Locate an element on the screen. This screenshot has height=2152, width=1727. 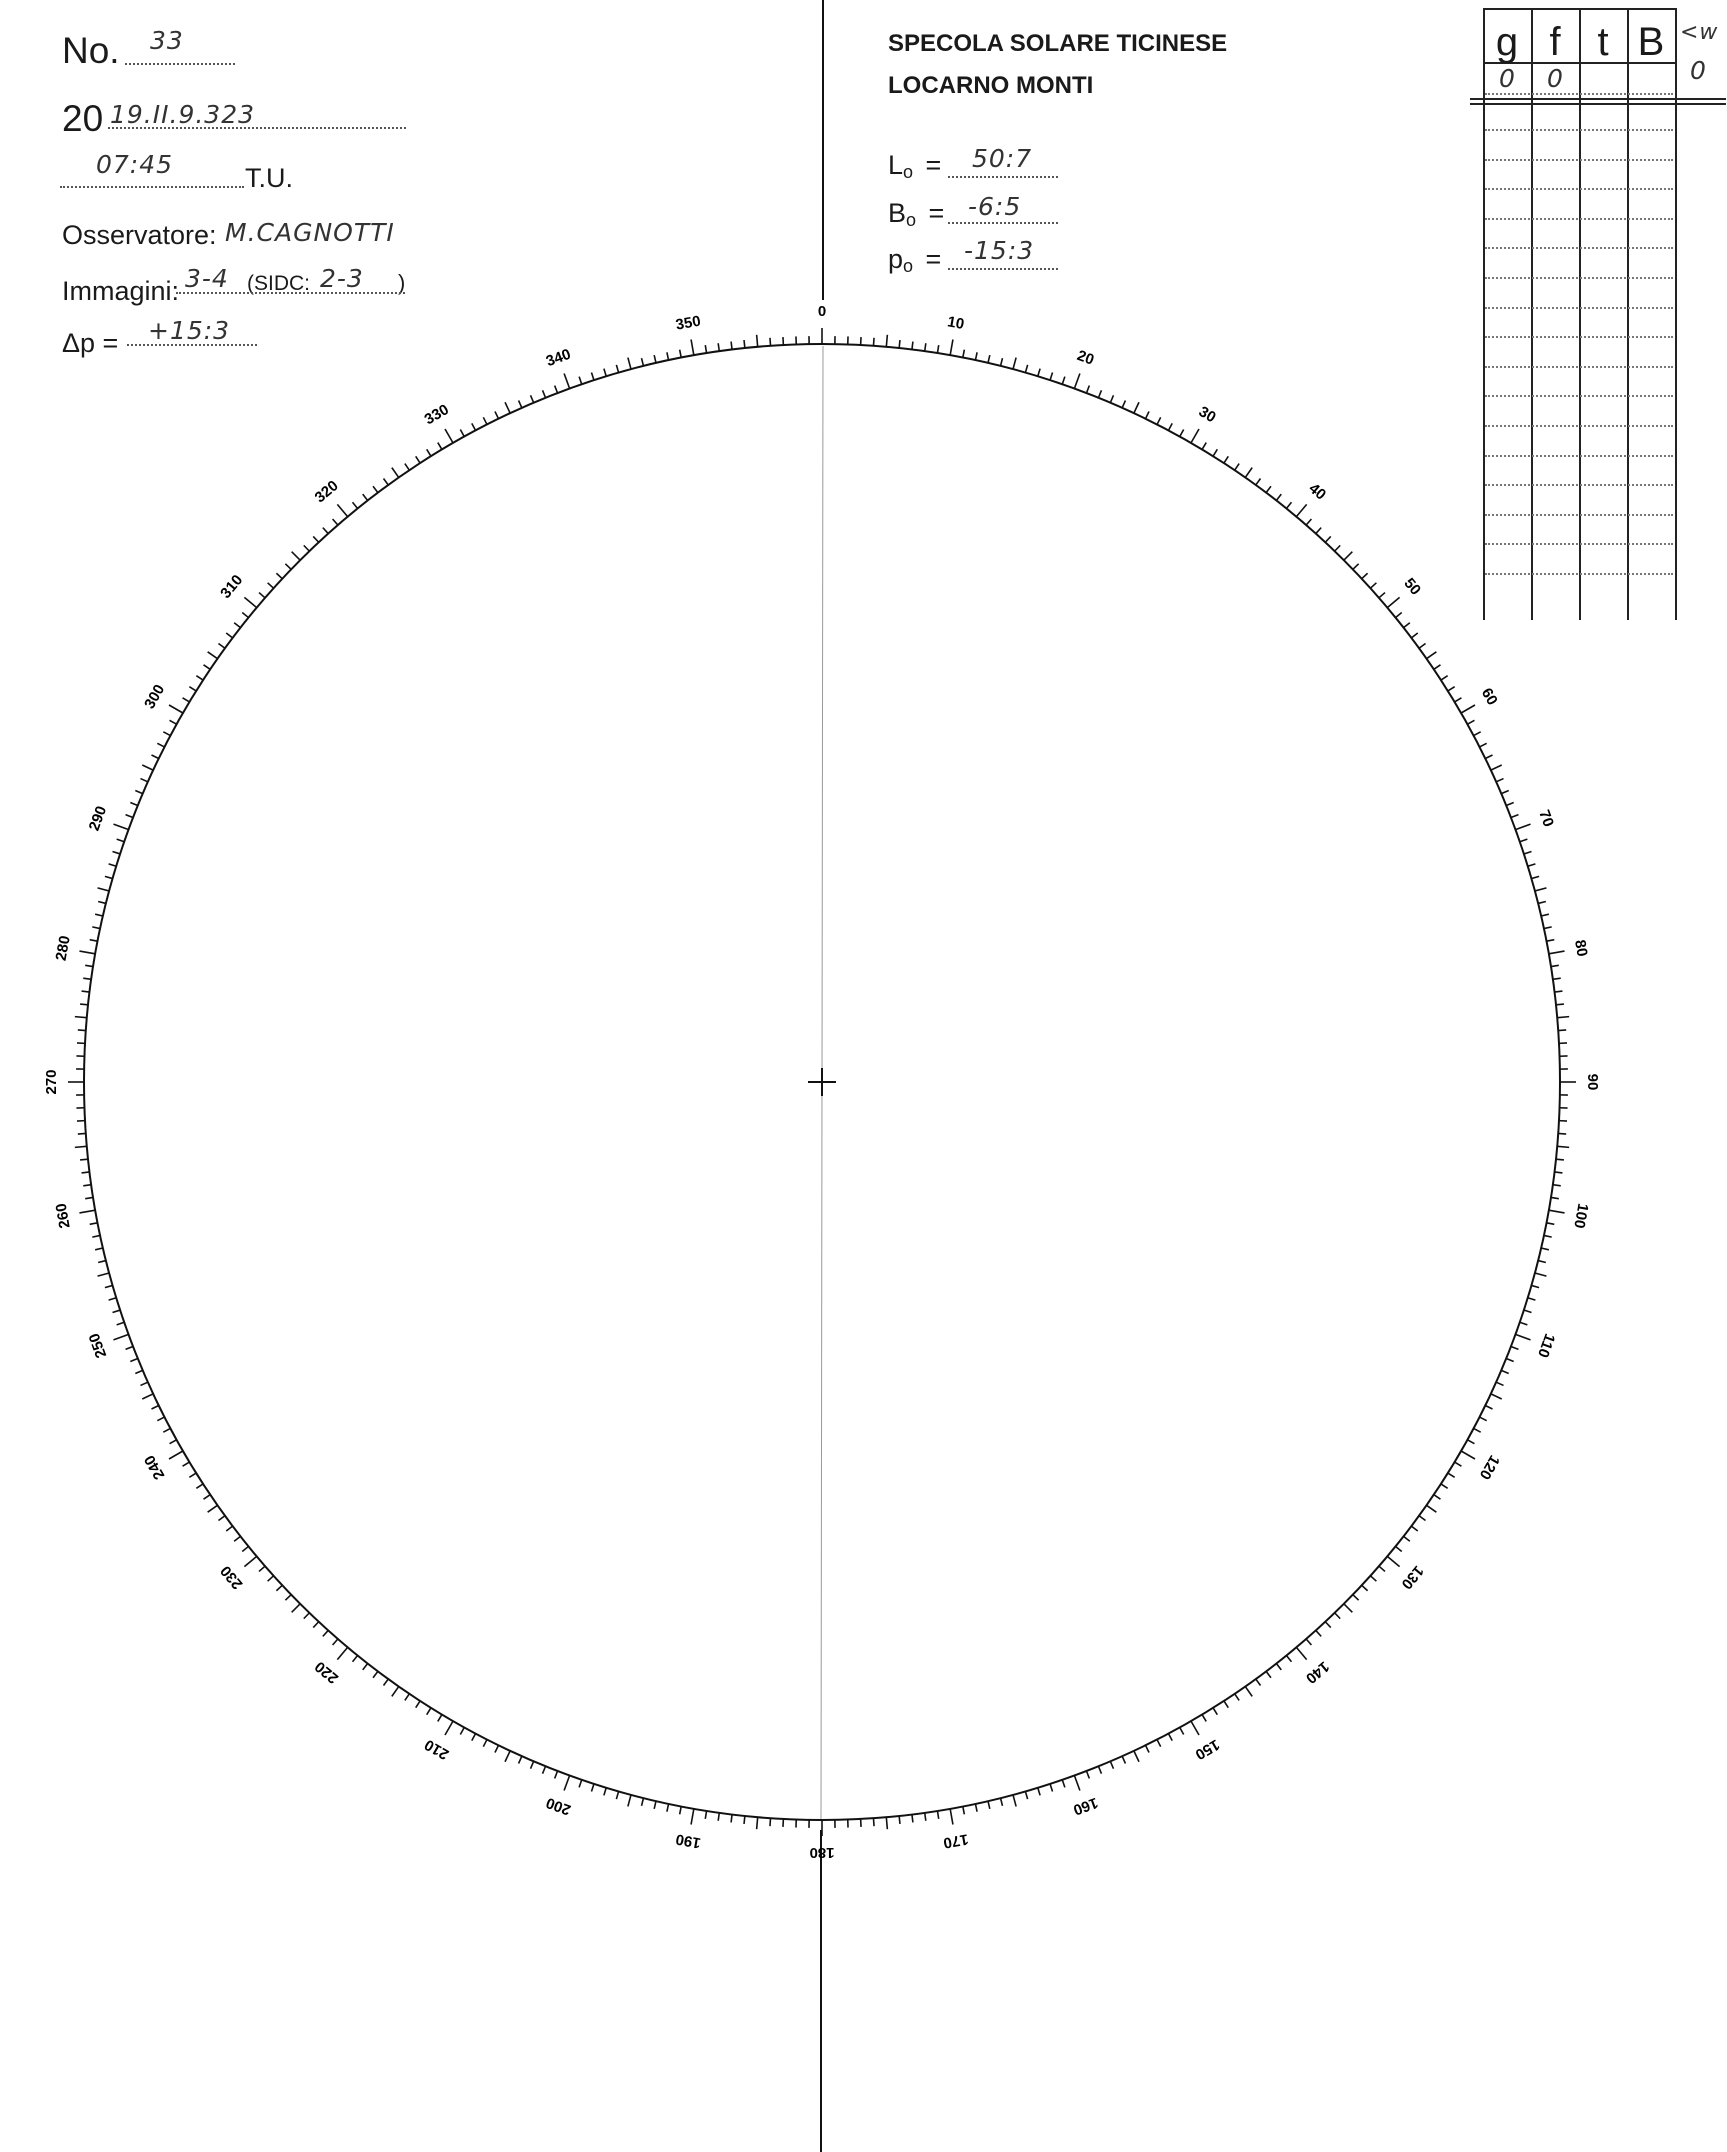
time-value: 07:45 is located at coordinates (135, 164).